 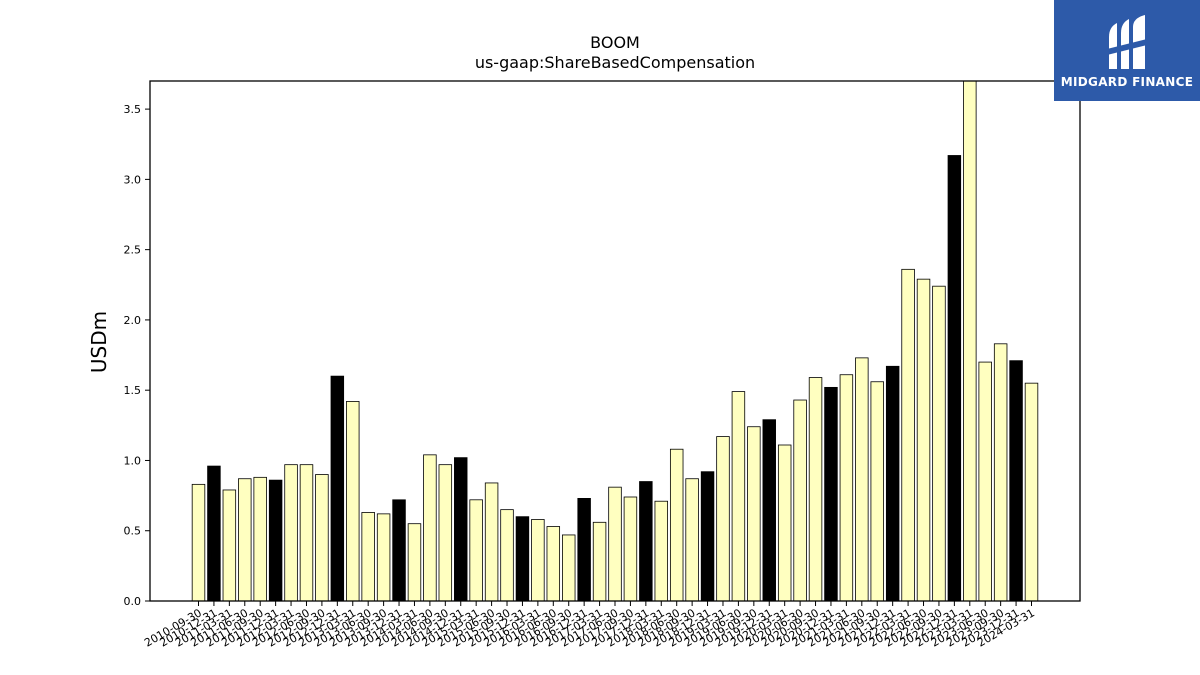 I want to click on y-tick-label: 2.5, so click(x=133, y=250).